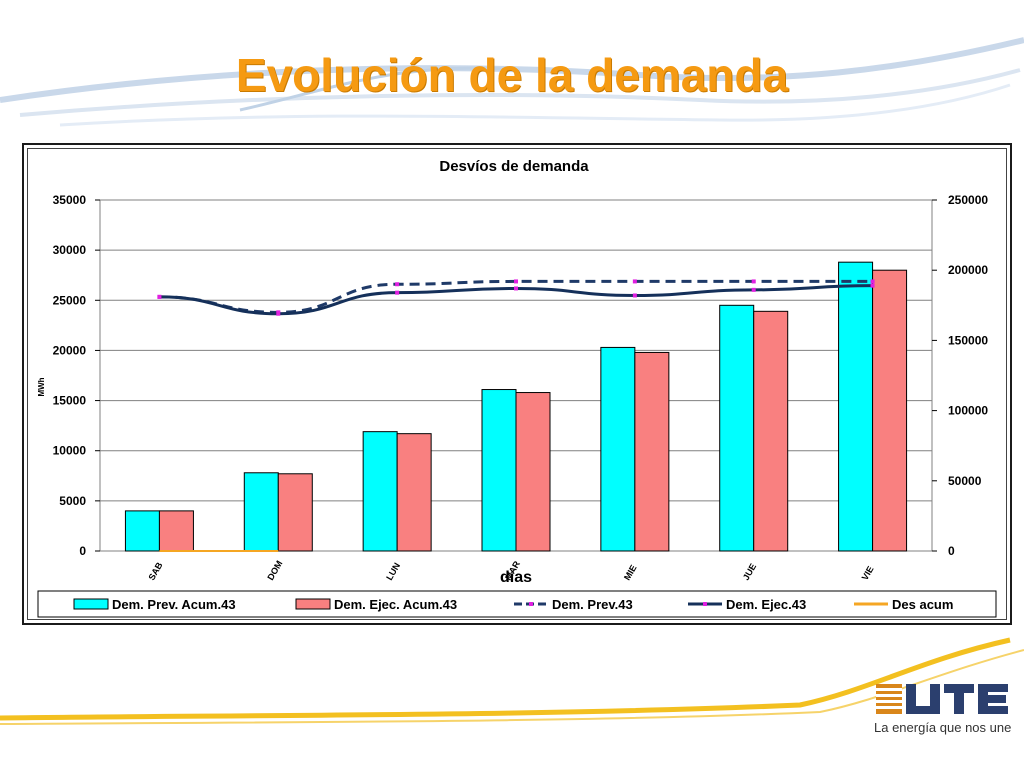  What do you see at coordinates (968, 200) in the screenshot?
I see `y-right-tick-label: 250000` at bounding box center [968, 200].